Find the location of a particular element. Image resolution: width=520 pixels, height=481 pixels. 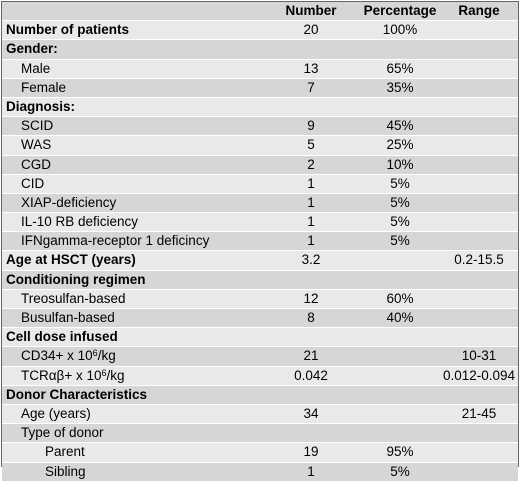

table-section-row: Donor Characteristics is located at coordinates (260, 394).